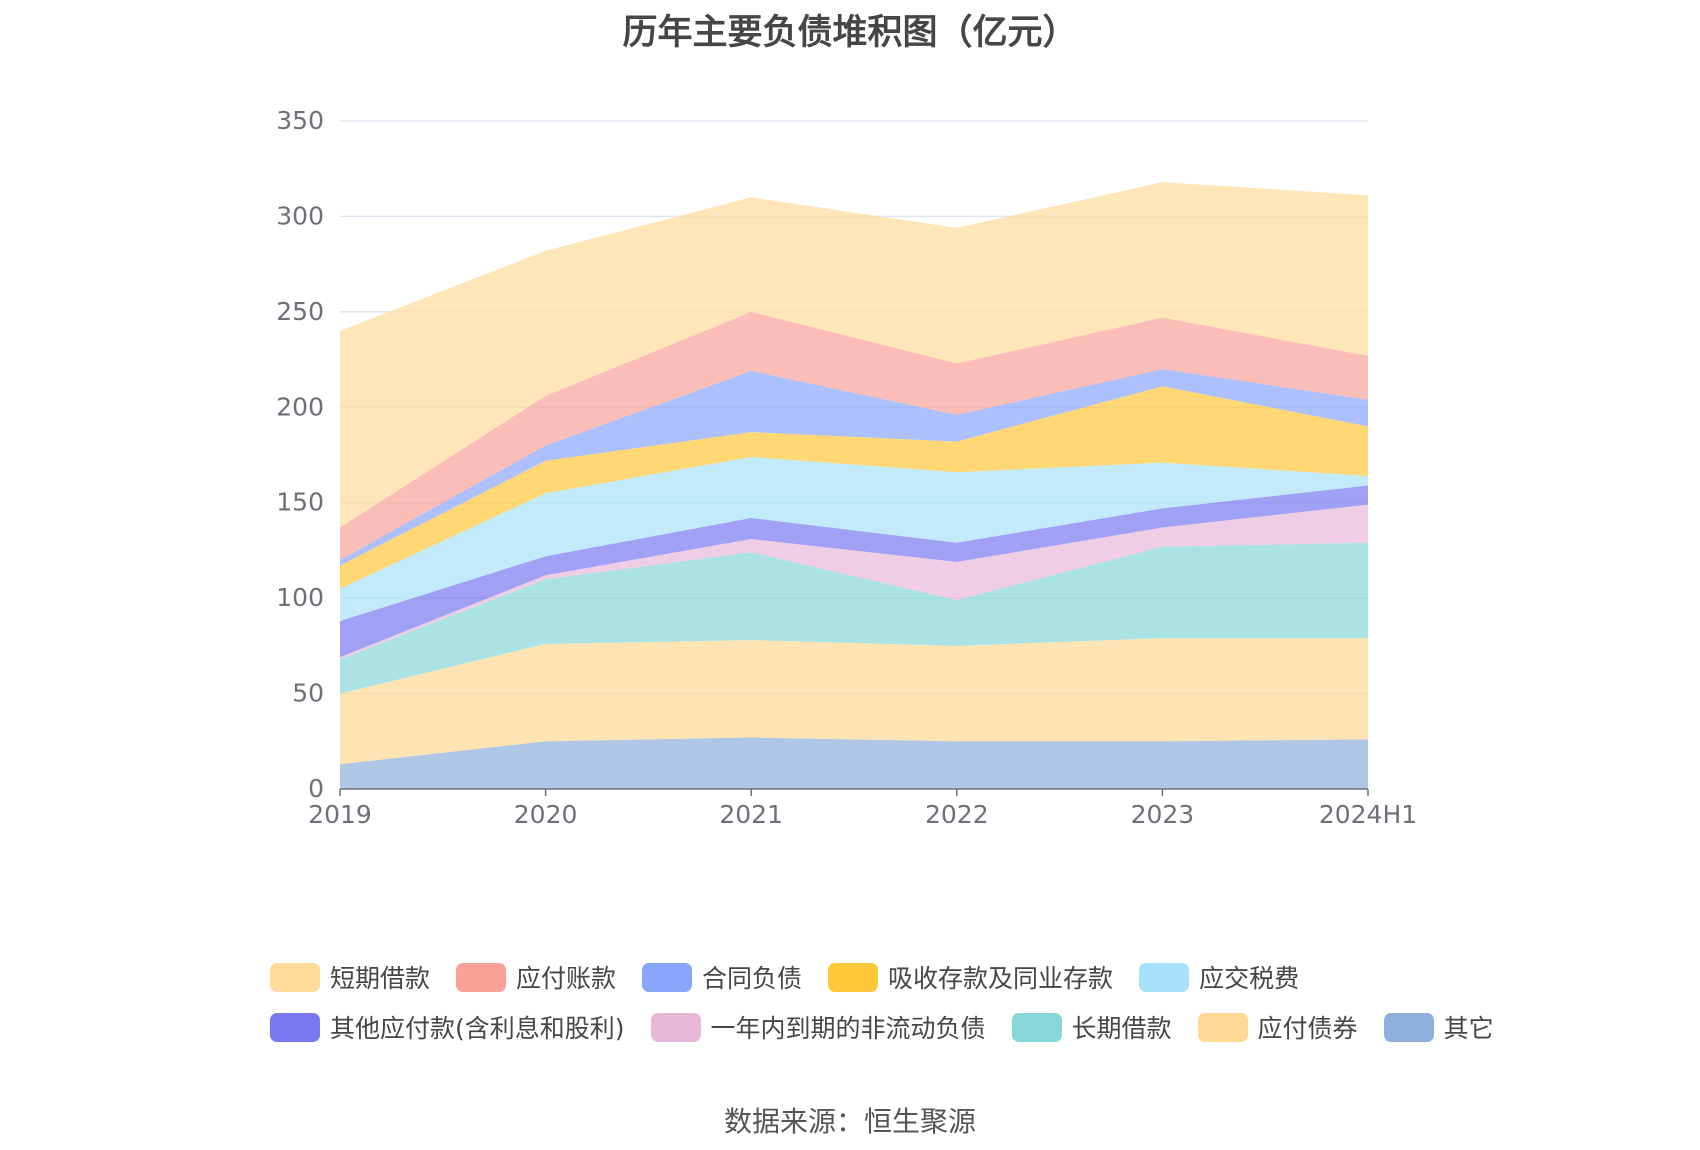  I want to click on legend-label: 长期借款, so click(1121, 1028).